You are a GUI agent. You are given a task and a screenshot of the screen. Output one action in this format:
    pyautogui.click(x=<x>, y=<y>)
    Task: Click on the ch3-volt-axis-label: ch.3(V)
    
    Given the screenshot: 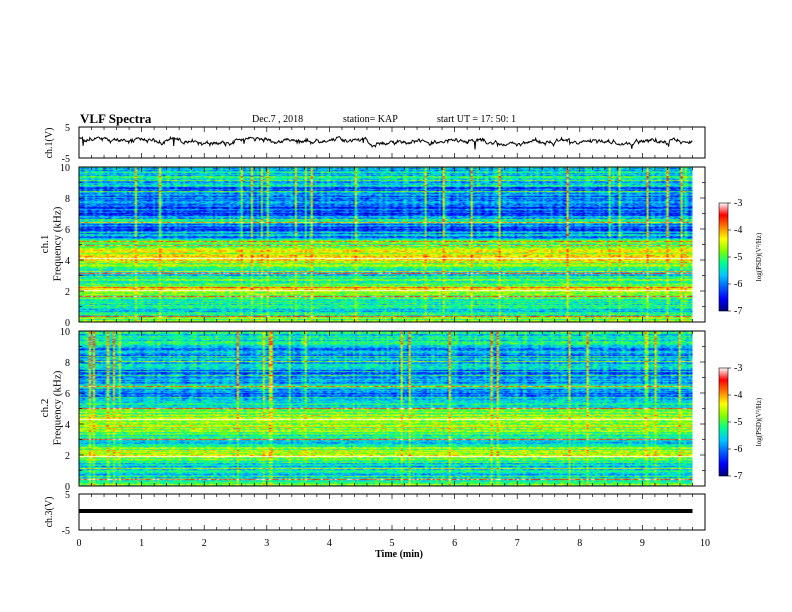 What is the action you would take?
    pyautogui.click(x=49, y=512)
    